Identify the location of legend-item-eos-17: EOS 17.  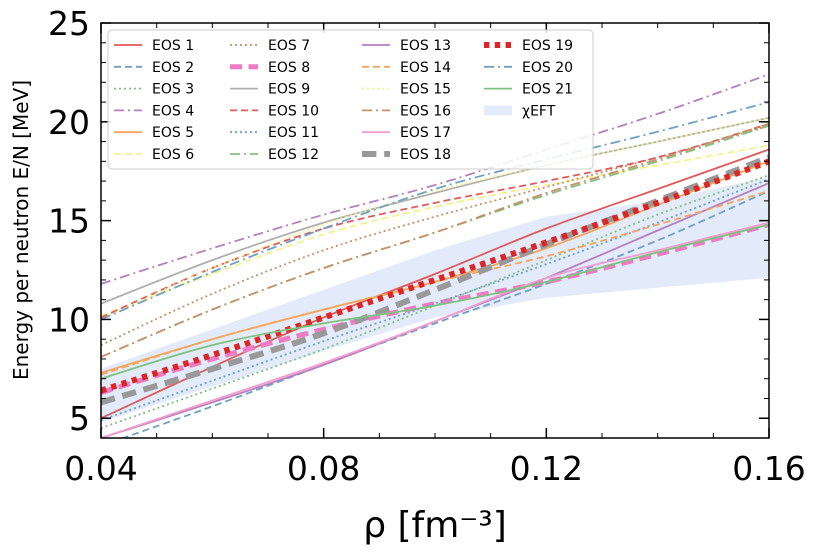
(406, 133).